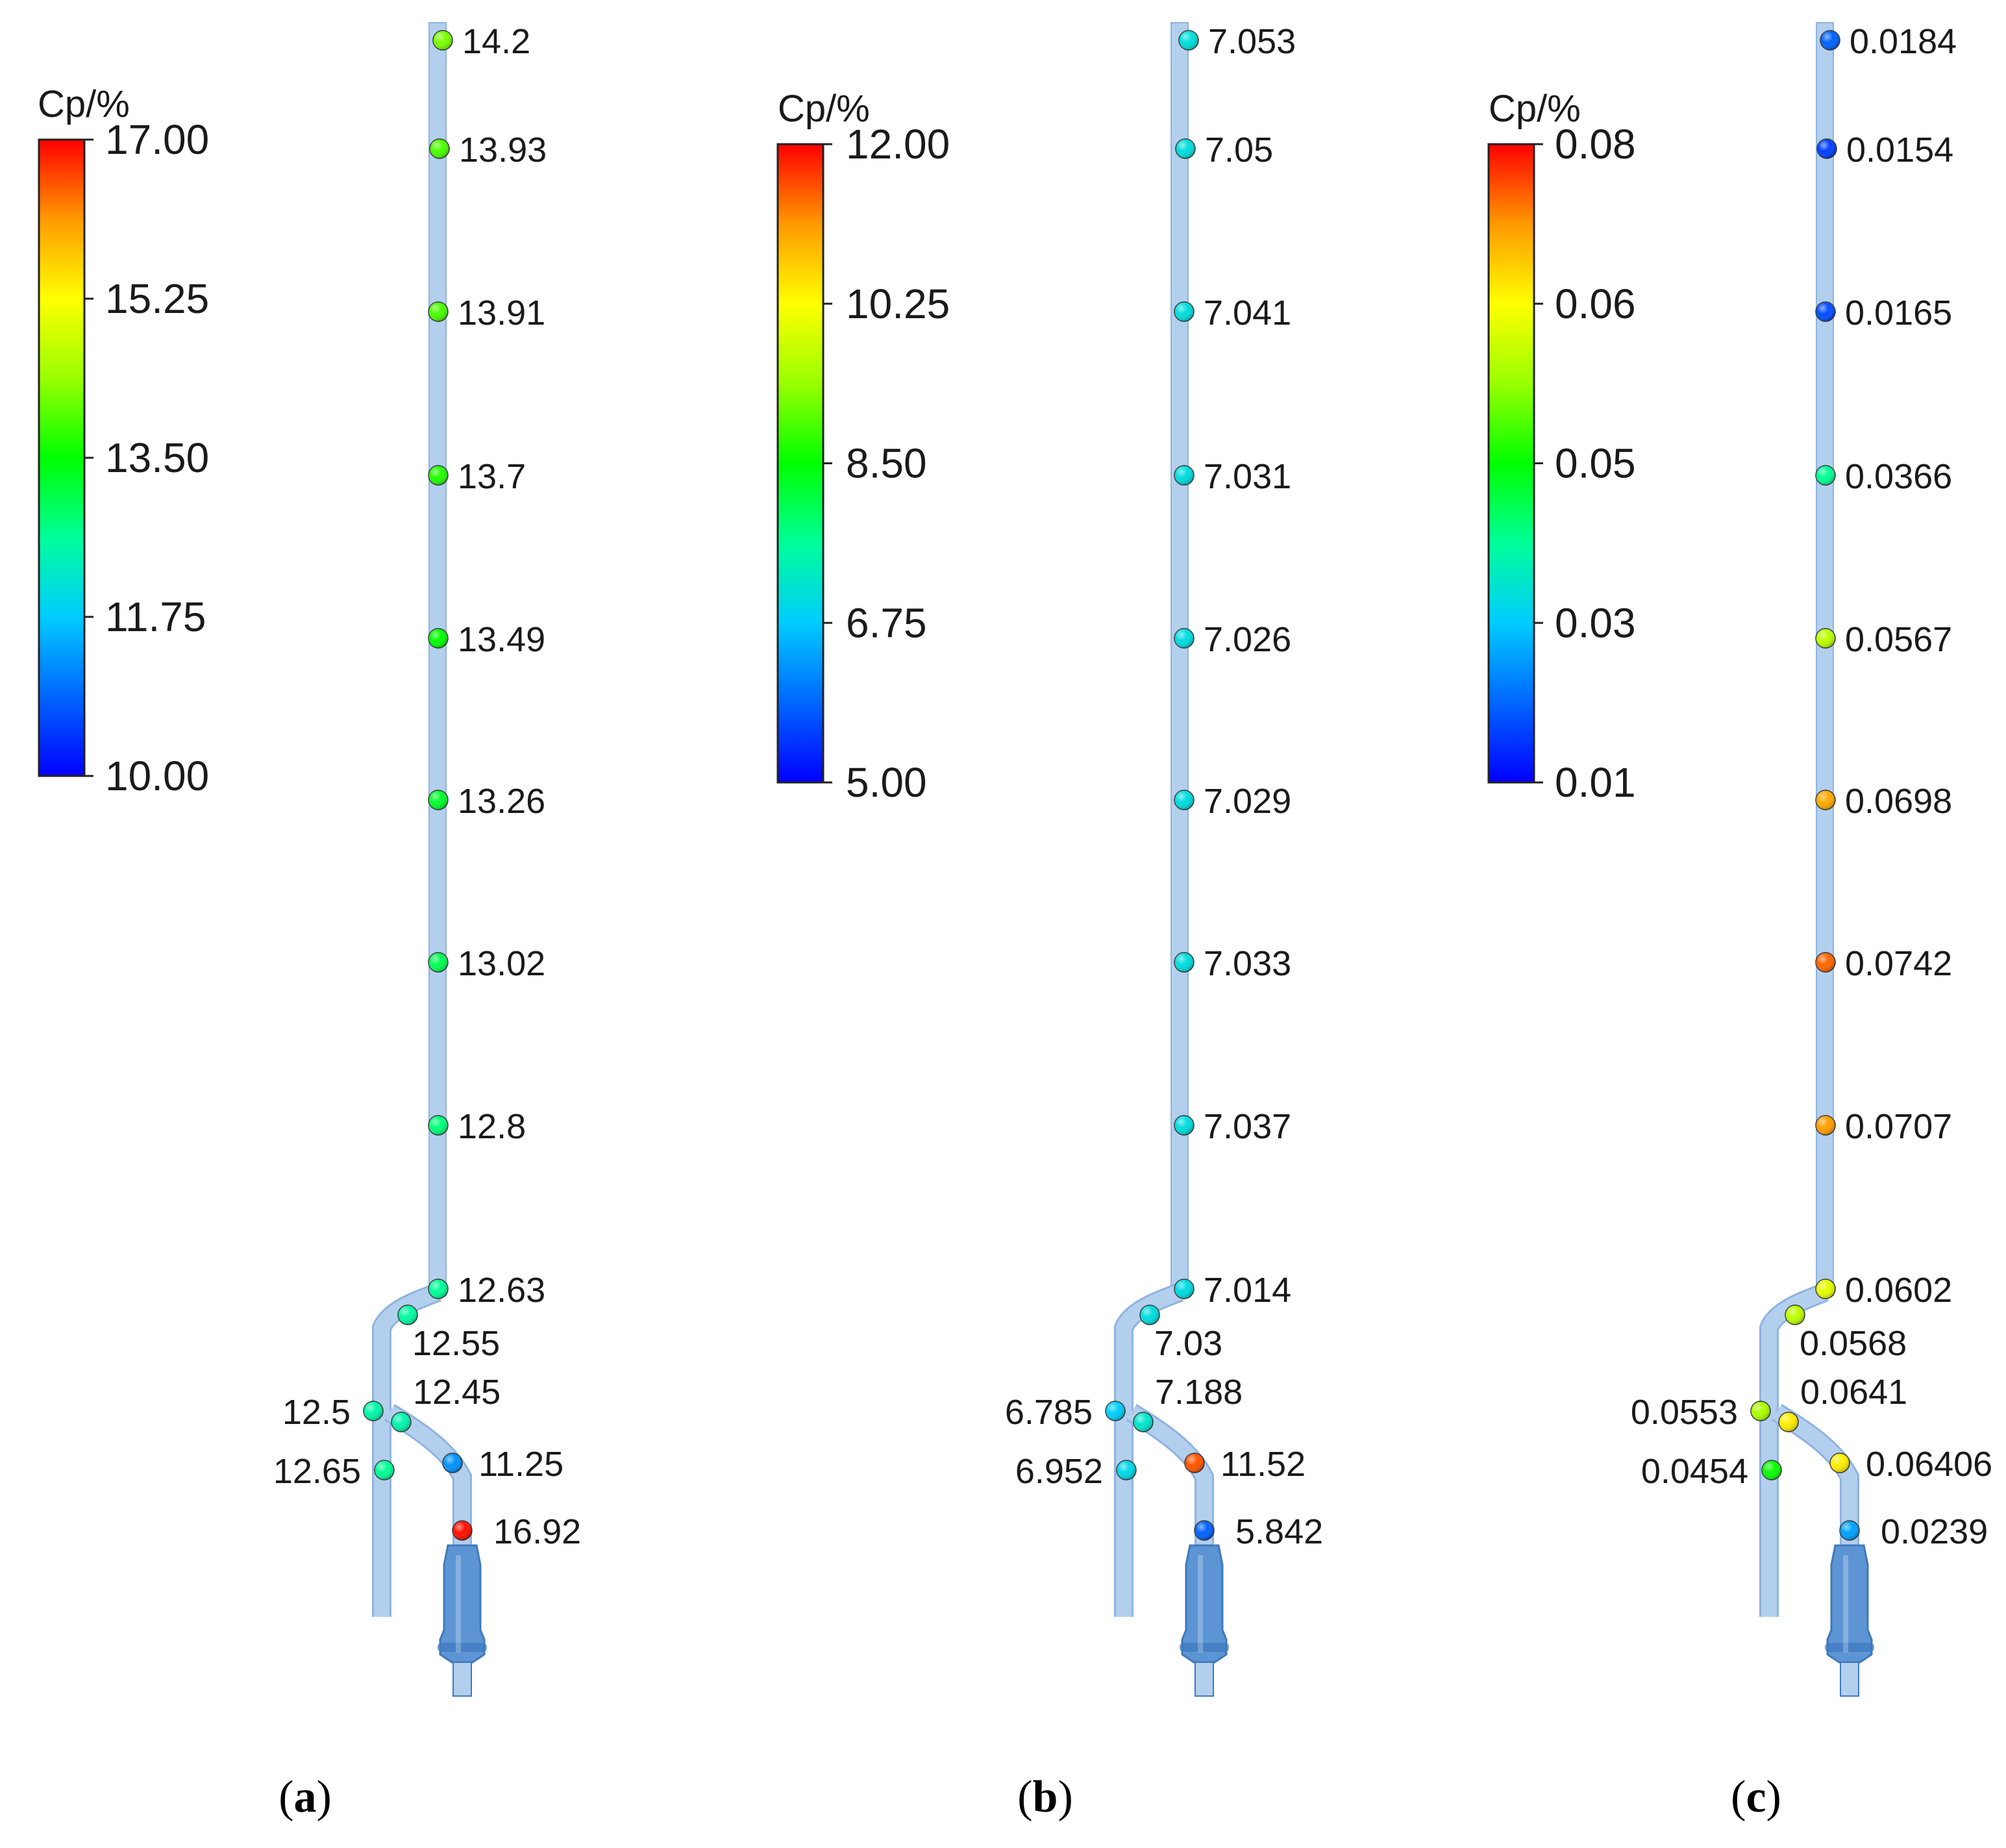 Image resolution: width=2006 pixels, height=1848 pixels. I want to click on colorbar-title: Cp/%, so click(824, 109).